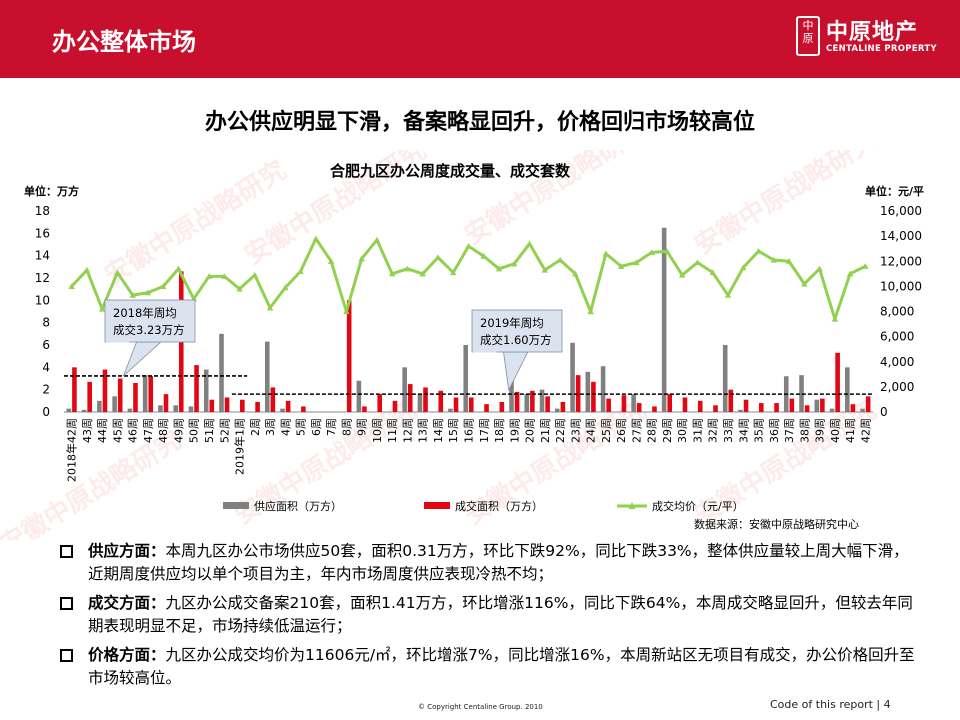  Describe the element at coordinates (148, 430) in the screenshot. I see `x-tick-label: 47周` at that location.